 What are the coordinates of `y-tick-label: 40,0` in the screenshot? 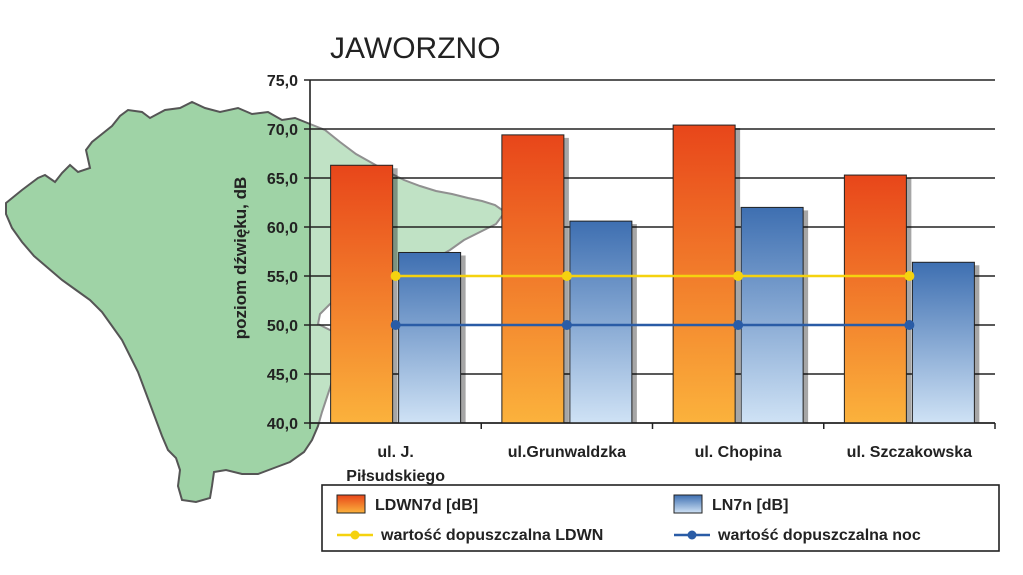 It's located at (282, 424).